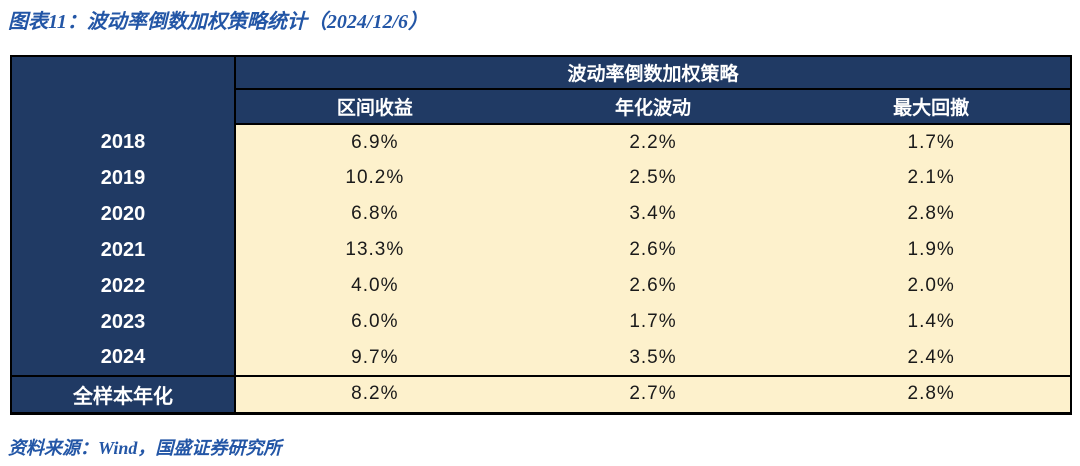 The height and width of the screenshot is (466, 1080). I want to click on table-row: 2021 13.3% 2.6% 1.9%, so click(541, 250).